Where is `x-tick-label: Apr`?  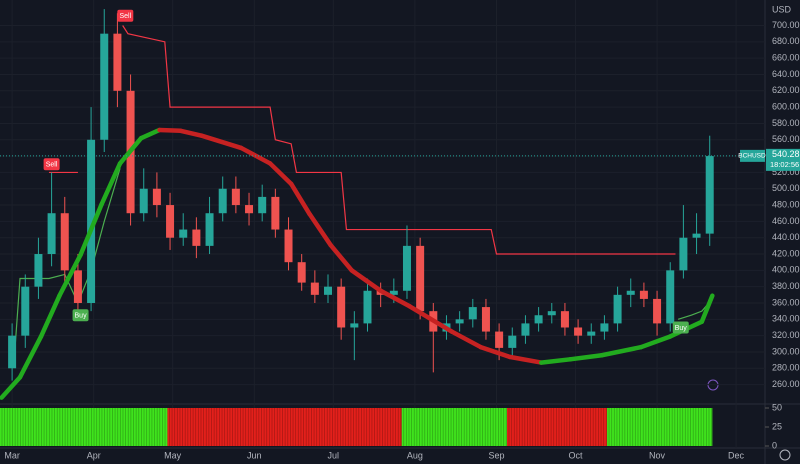 x-tick-label: Apr is located at coordinates (94, 455).